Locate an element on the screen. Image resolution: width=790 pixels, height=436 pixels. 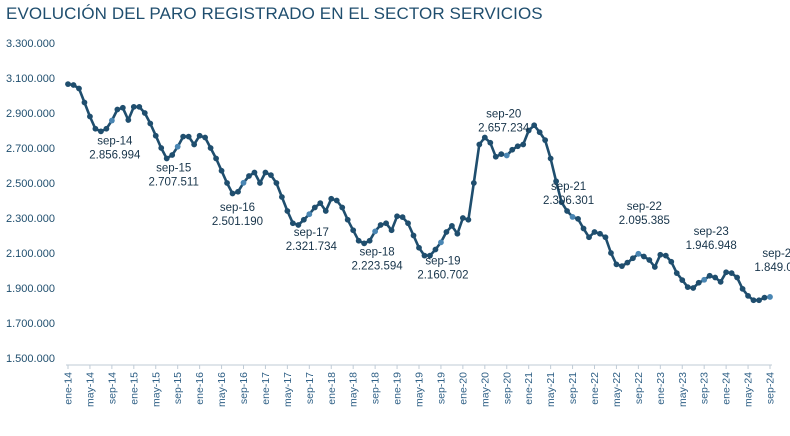
y-tick-label: 2.100.000 is located at coordinates (30, 254).